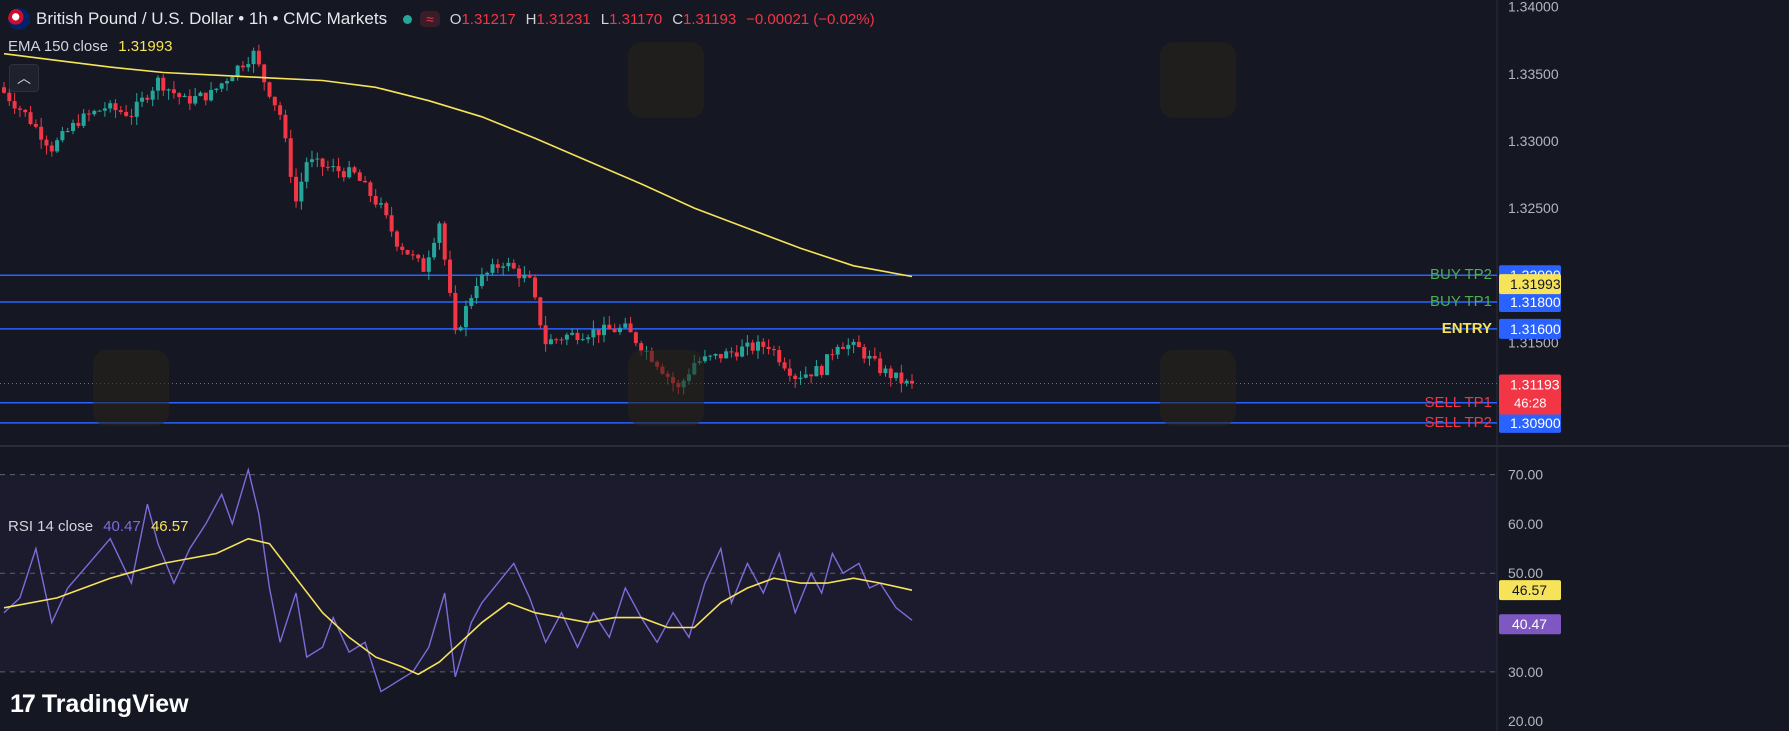 Image resolution: width=1789 pixels, height=731 pixels. I want to click on collapse-legend-button: ︿, so click(24, 78).